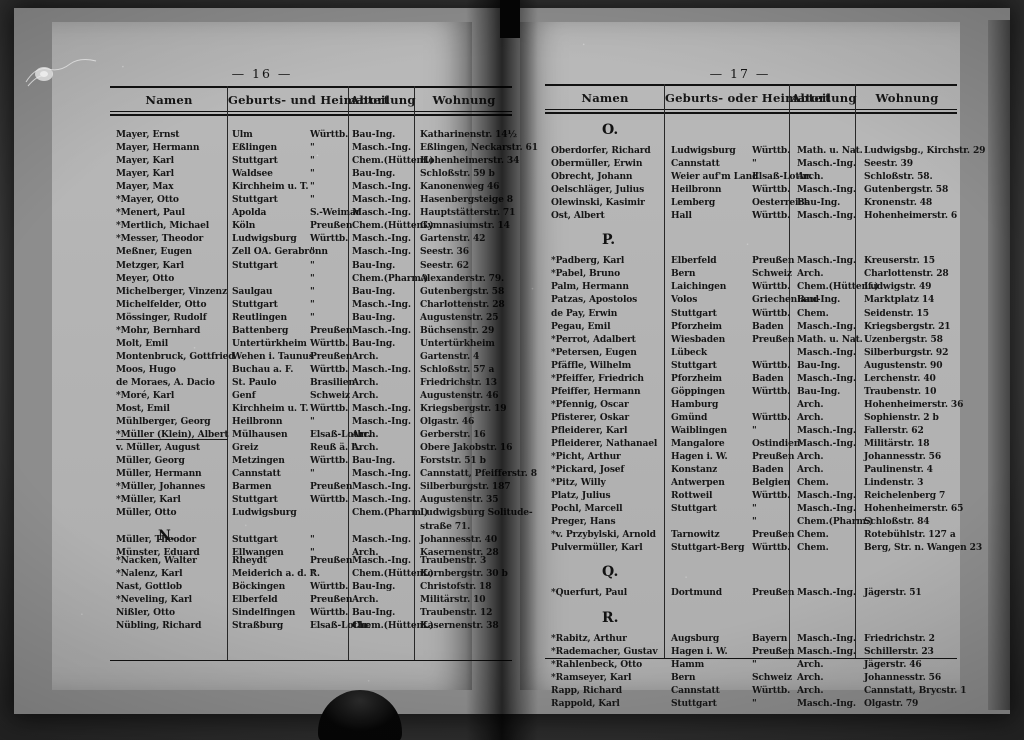 Image resolution: width=1024 pixels, height=740 pixels. I want to click on entry-birthplace: Gmünd, so click(689, 417).